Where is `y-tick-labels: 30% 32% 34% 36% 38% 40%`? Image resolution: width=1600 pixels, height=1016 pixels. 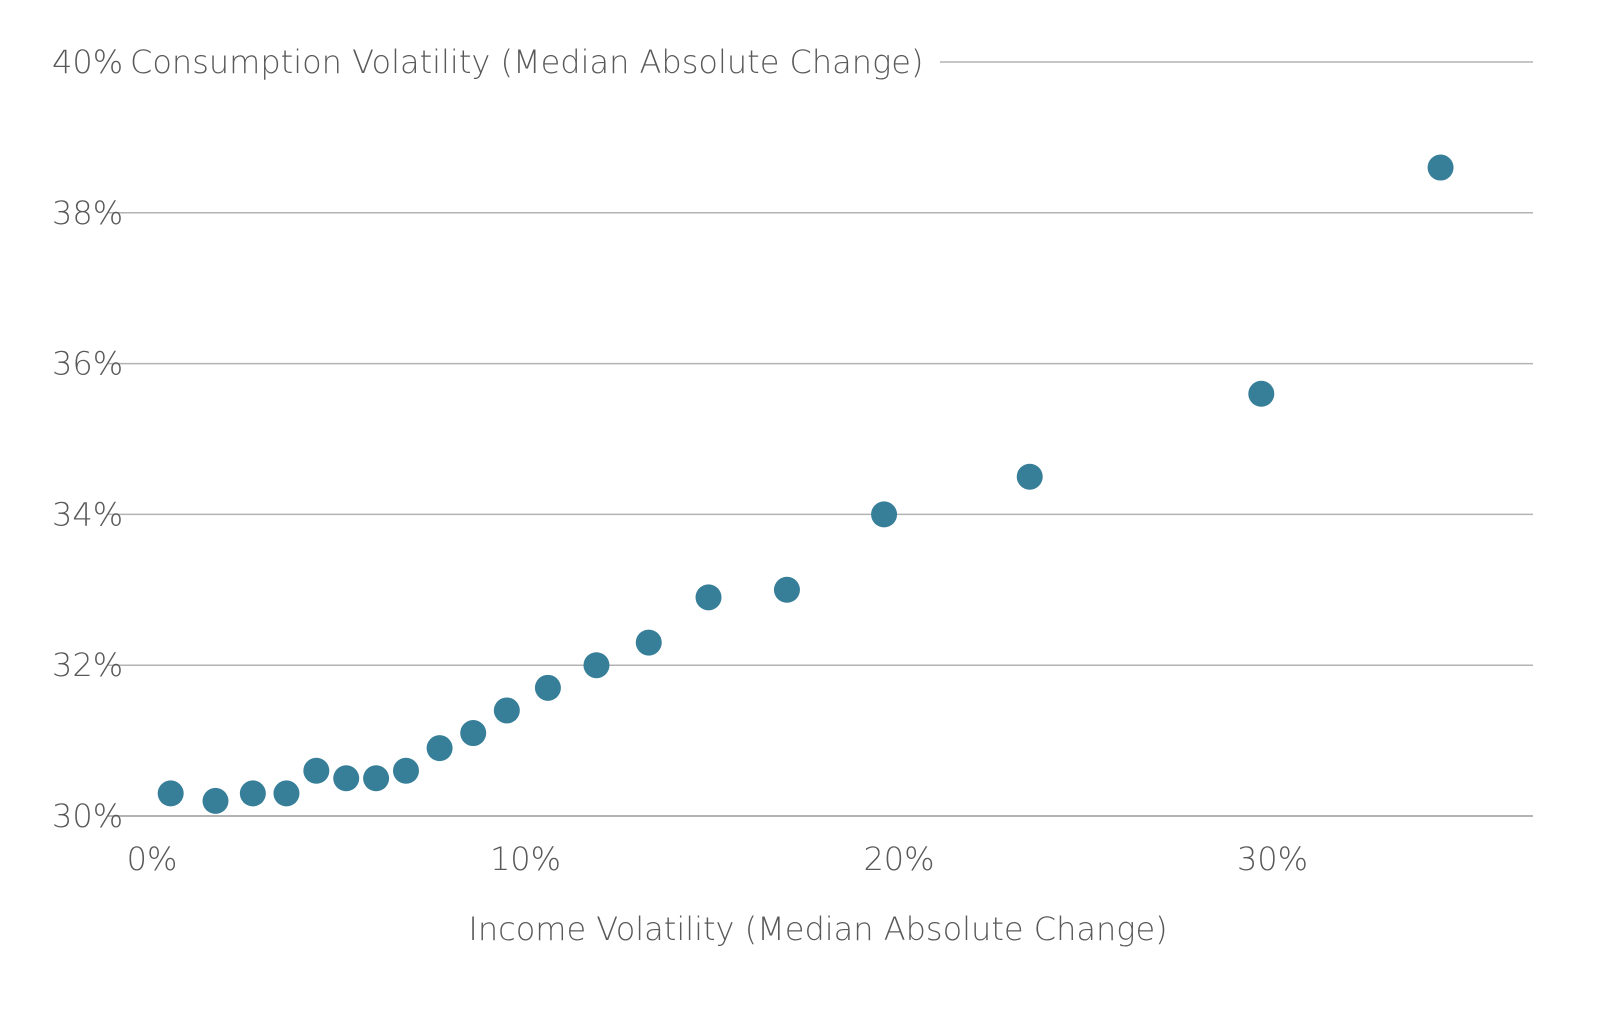
y-tick-labels: 30% 32% 34% 36% 38% 40% is located at coordinates (87, 439).